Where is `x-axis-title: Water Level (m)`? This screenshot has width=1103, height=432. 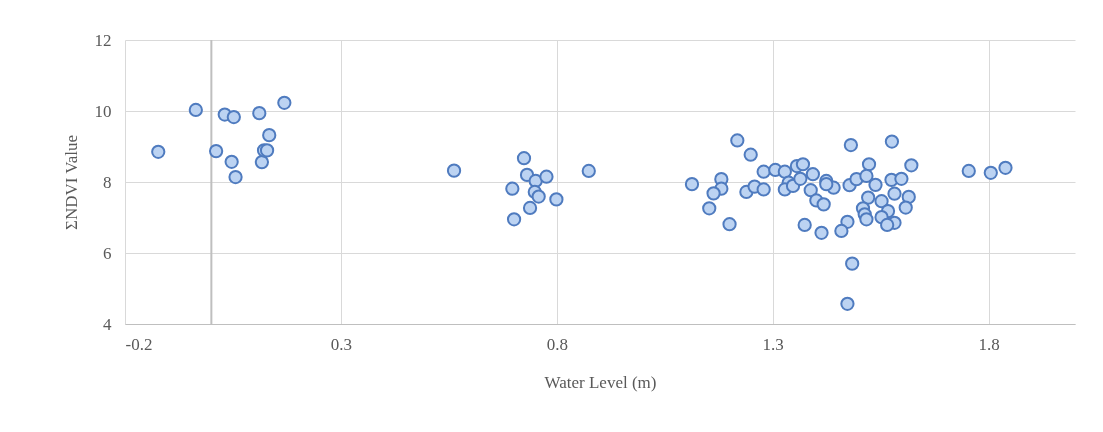
x-axis-title: Water Level (m) is located at coordinates (600, 382).